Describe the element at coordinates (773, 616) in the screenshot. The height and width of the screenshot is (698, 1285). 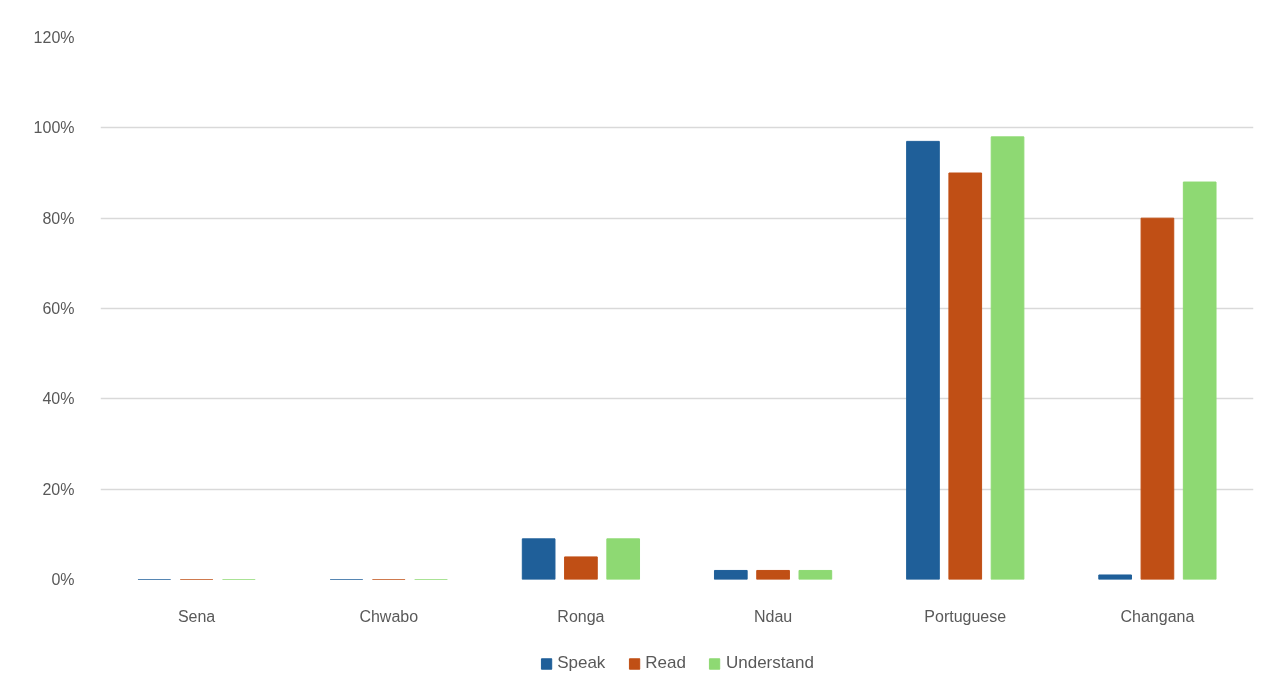
I see `x-tick-label: Ndau` at that location.